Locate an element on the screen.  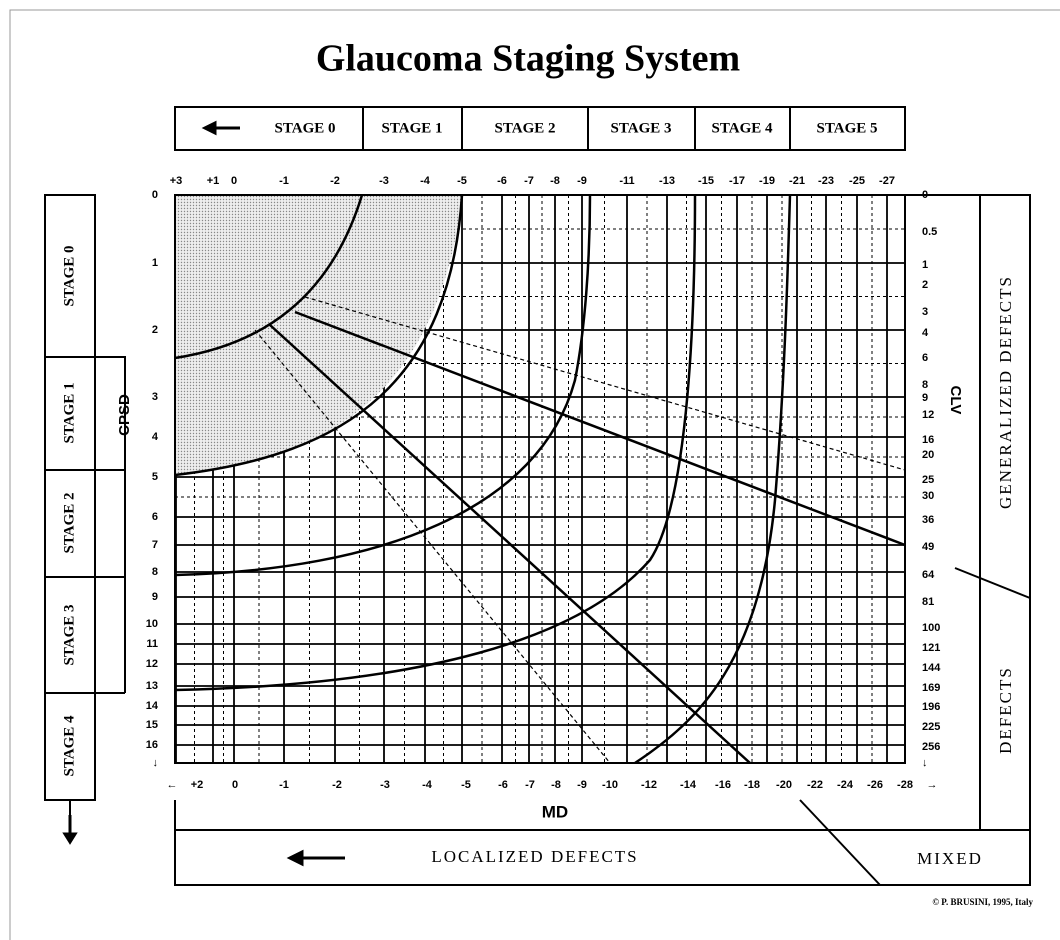
bottom-tick-label: 0 is located at coordinates (235, 785).